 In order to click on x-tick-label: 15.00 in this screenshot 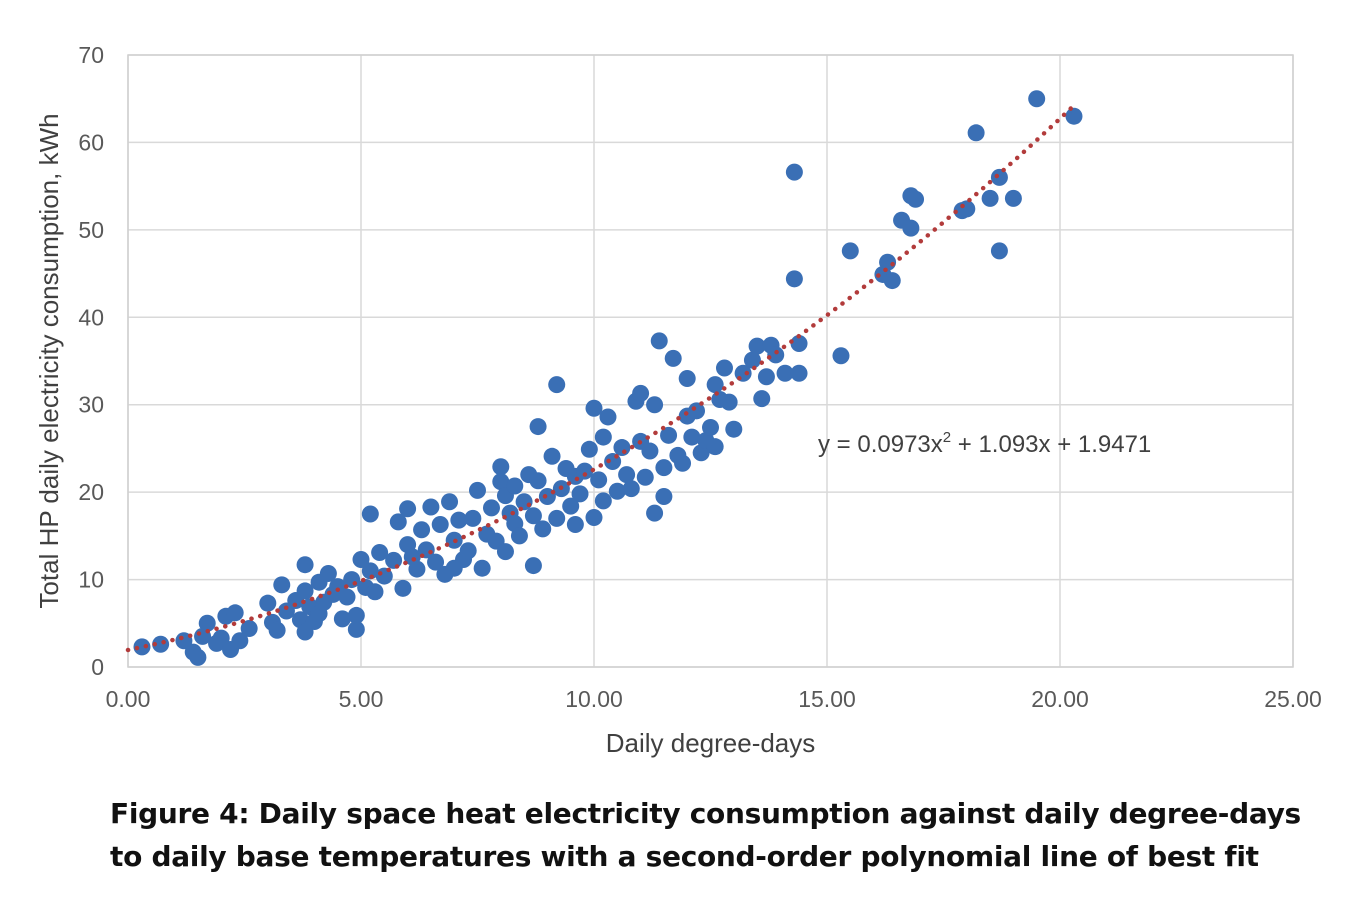, I will do `click(827, 699)`.